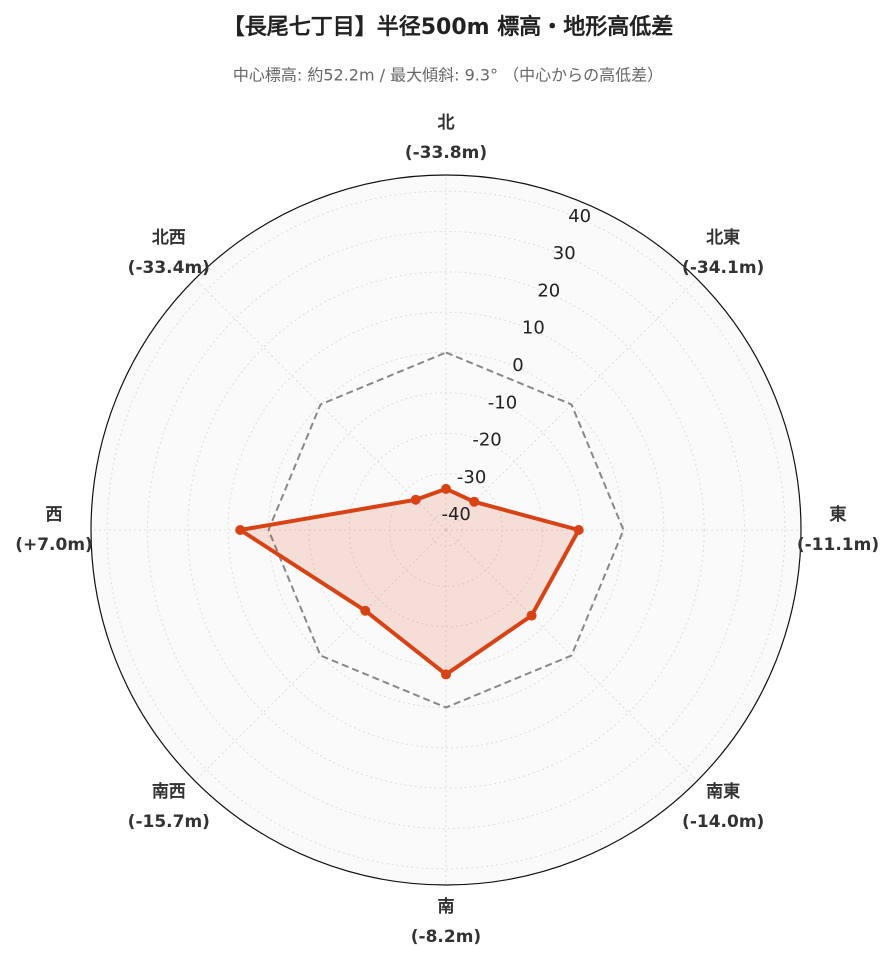 The image size is (896, 966). I want to click on category-label: 南東, so click(723, 791).